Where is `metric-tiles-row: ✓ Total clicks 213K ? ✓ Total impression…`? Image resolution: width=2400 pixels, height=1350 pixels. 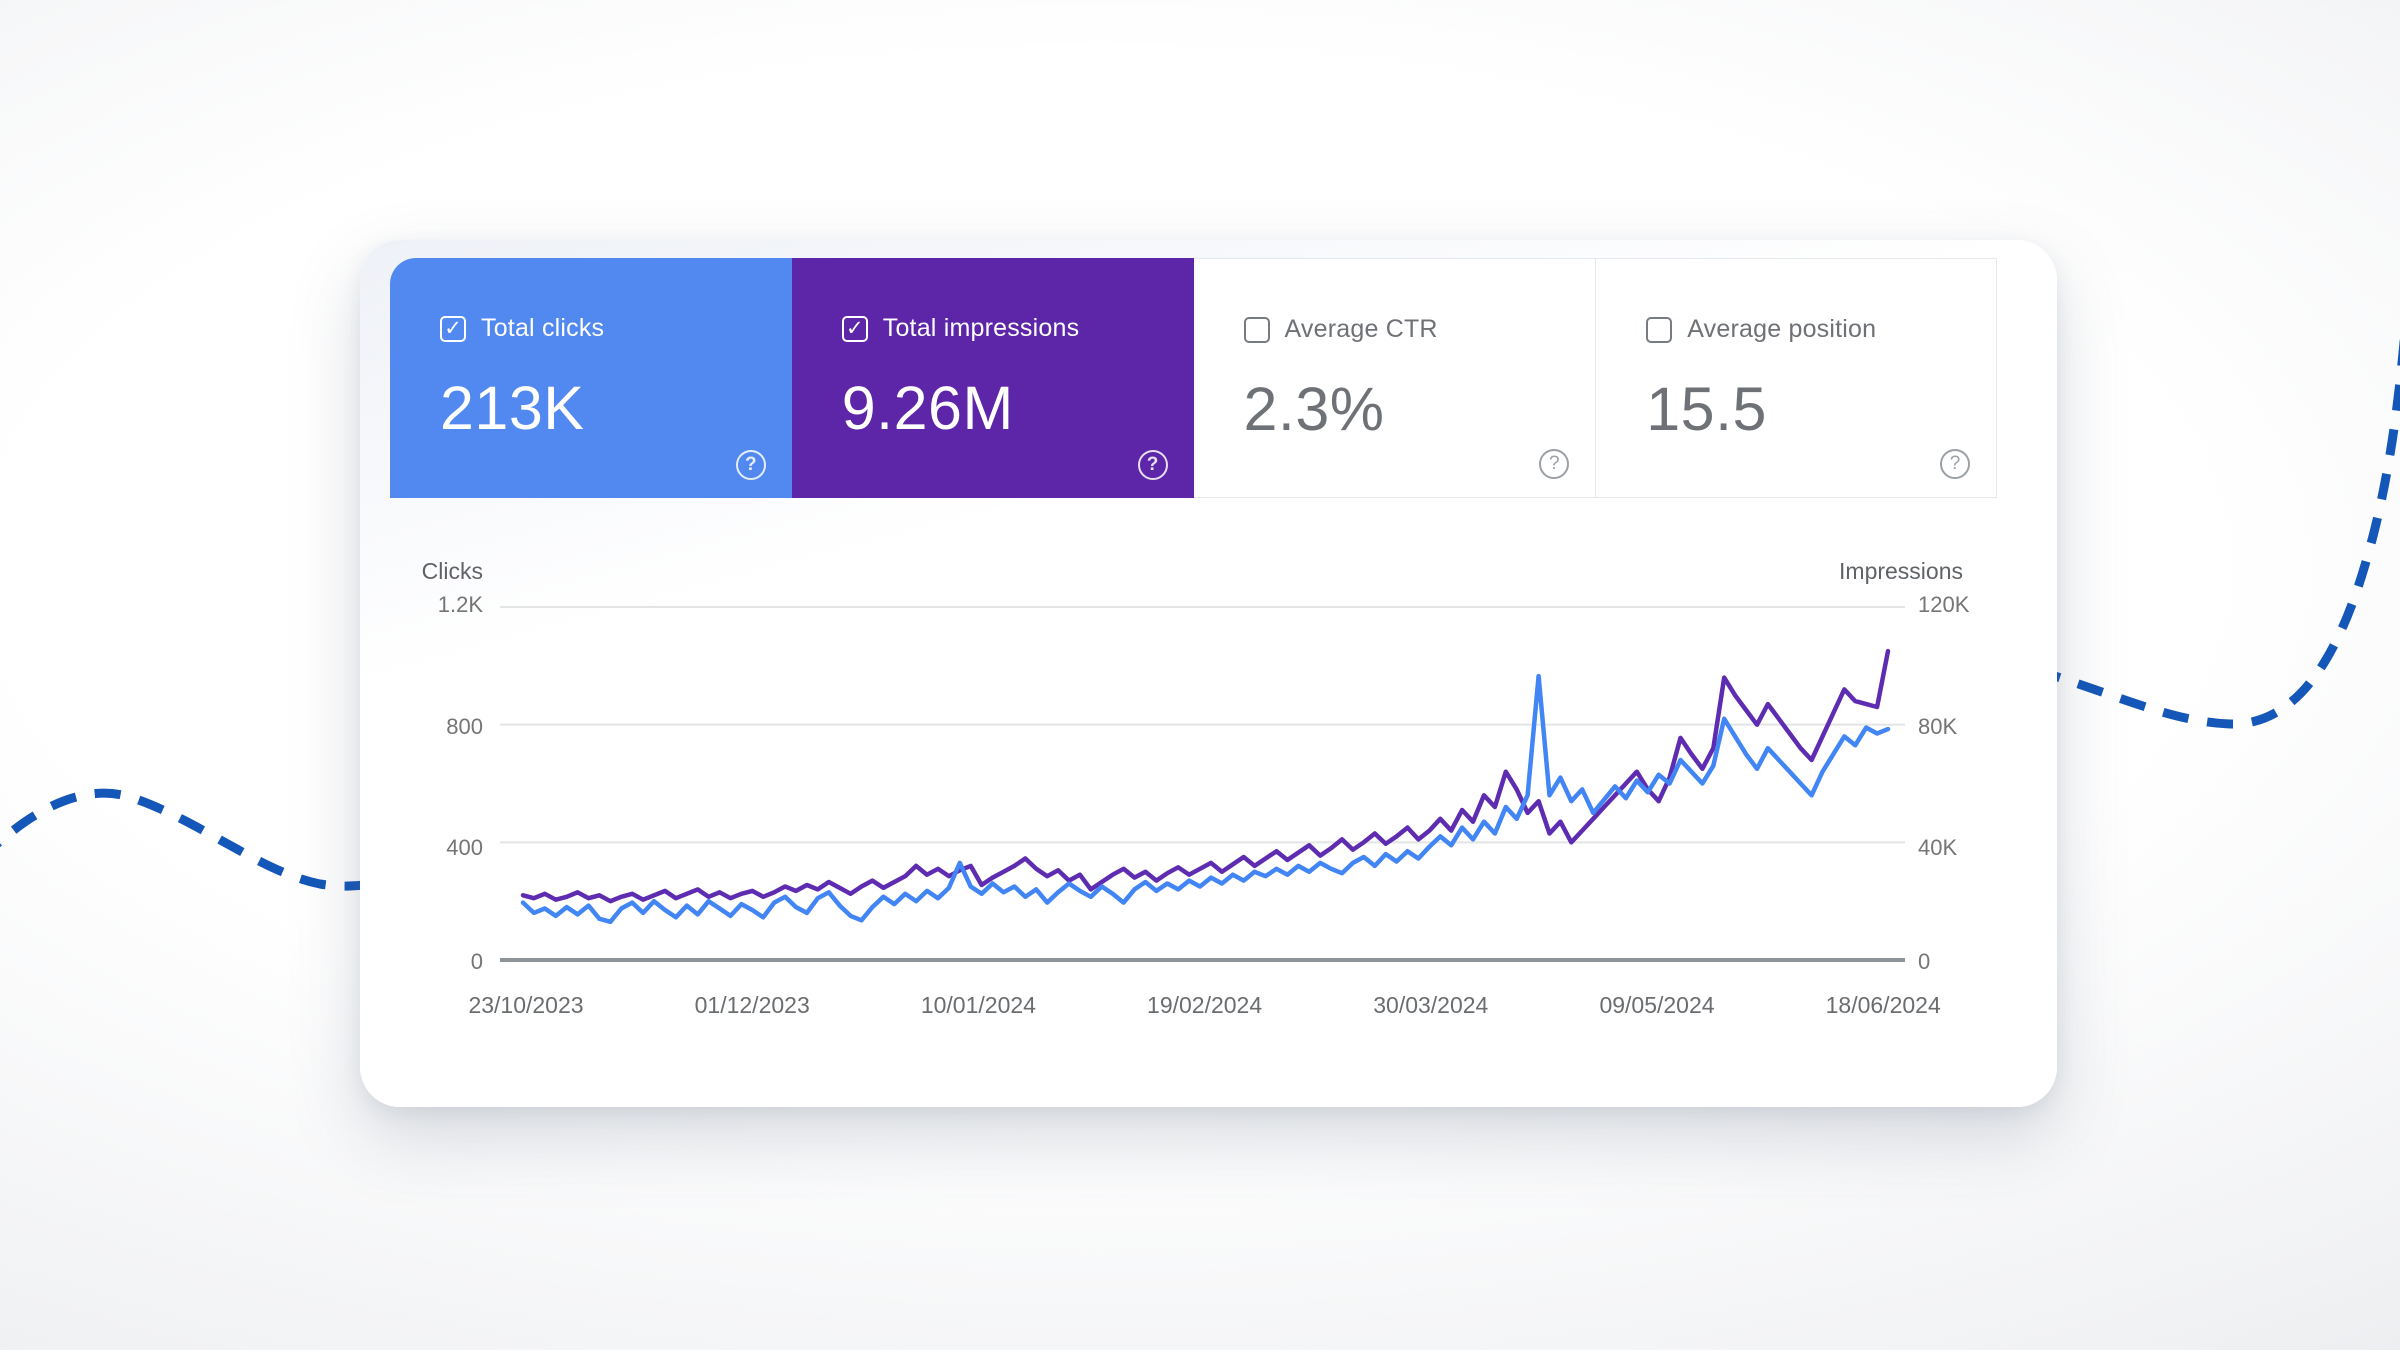
metric-tiles-row: ✓ Total clicks 213K ? ✓ Total impression… is located at coordinates (1193, 378).